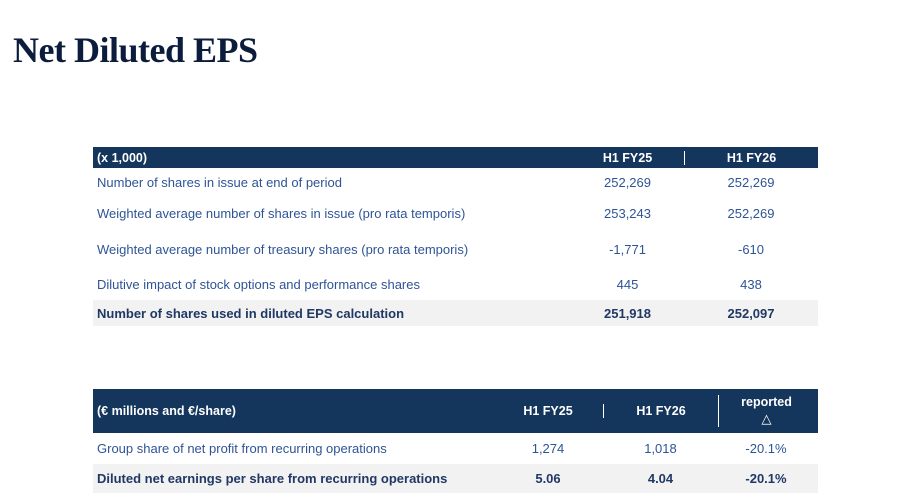 The image size is (904, 501). Describe the element at coordinates (548, 448) in the screenshot. I see `row-value-h1fy25: 1,274` at that location.